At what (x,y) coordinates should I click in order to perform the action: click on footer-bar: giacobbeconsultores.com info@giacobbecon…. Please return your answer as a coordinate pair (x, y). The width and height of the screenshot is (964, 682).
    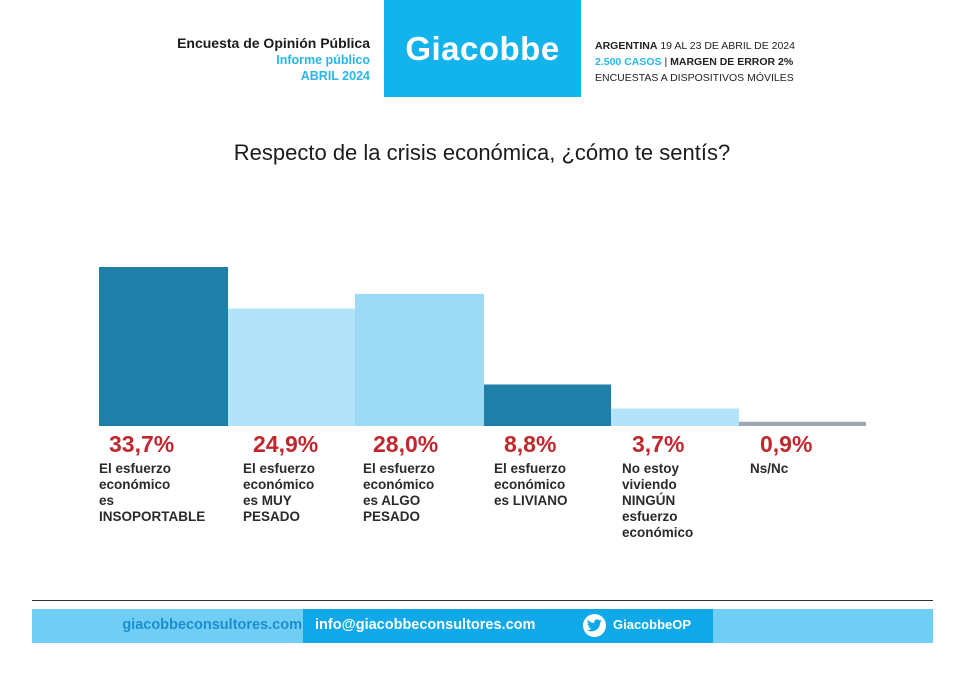
    Looking at the image, I should click on (482, 626).